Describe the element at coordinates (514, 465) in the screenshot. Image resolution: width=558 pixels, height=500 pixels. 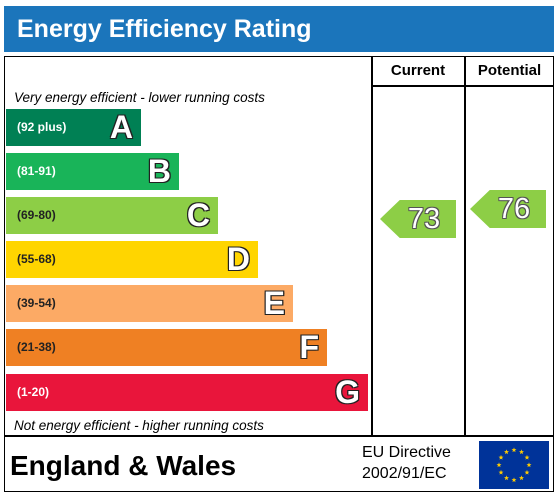
I see `eu-flag-icon` at that location.